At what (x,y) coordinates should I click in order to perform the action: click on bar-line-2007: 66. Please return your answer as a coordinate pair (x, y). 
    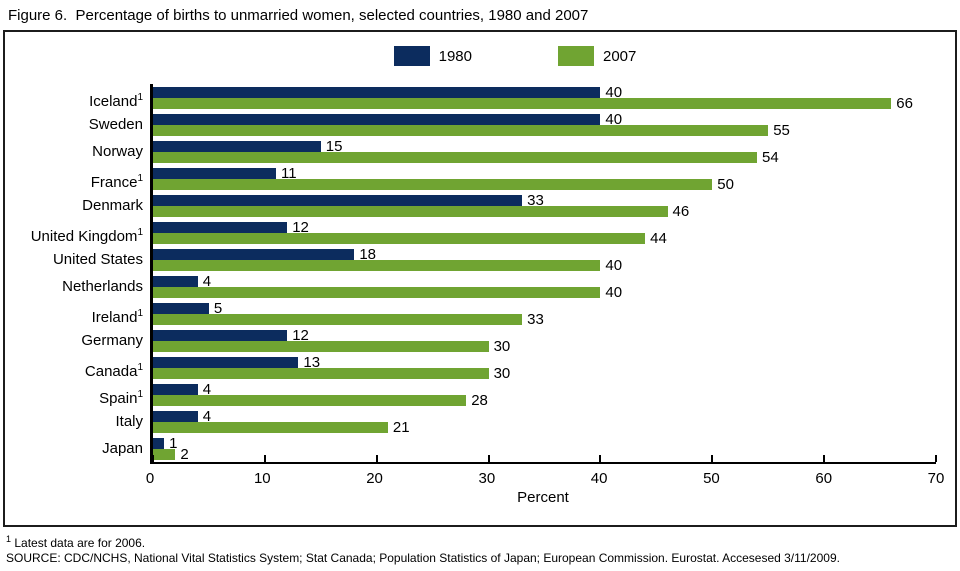
    Looking at the image, I should click on (544, 103).